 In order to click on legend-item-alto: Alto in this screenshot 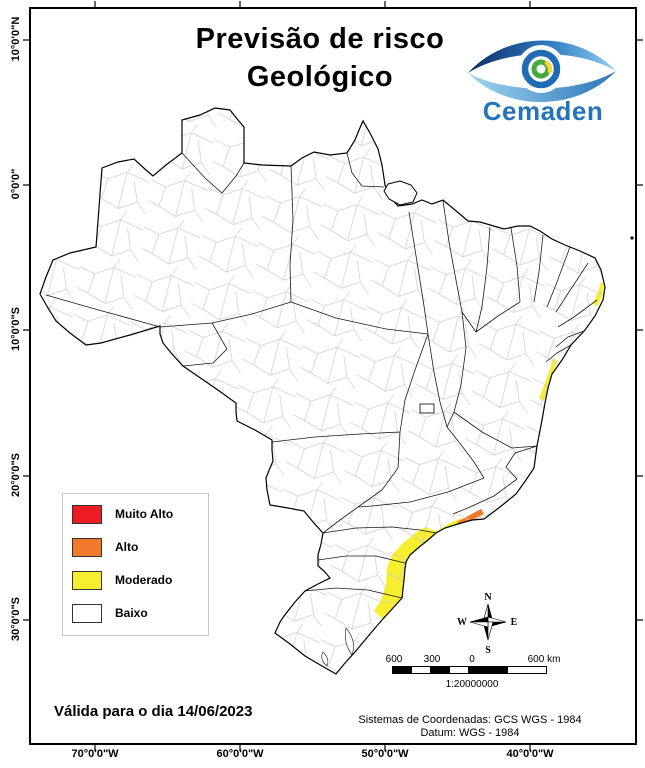, I will do `click(140, 547)`.